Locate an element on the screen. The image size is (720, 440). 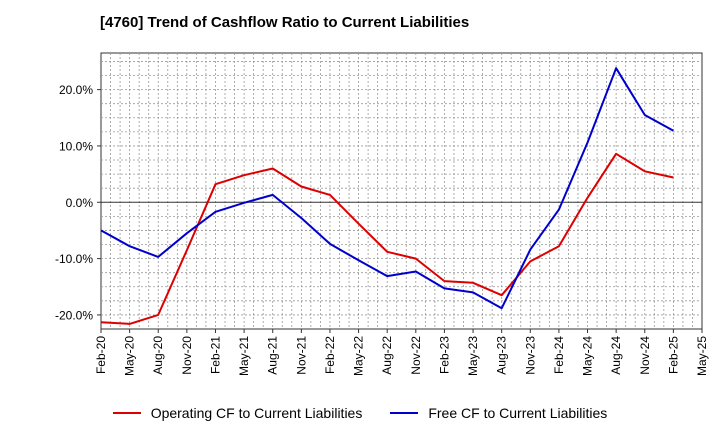
x-tick-label: May-21 is located at coordinates (244, 356).